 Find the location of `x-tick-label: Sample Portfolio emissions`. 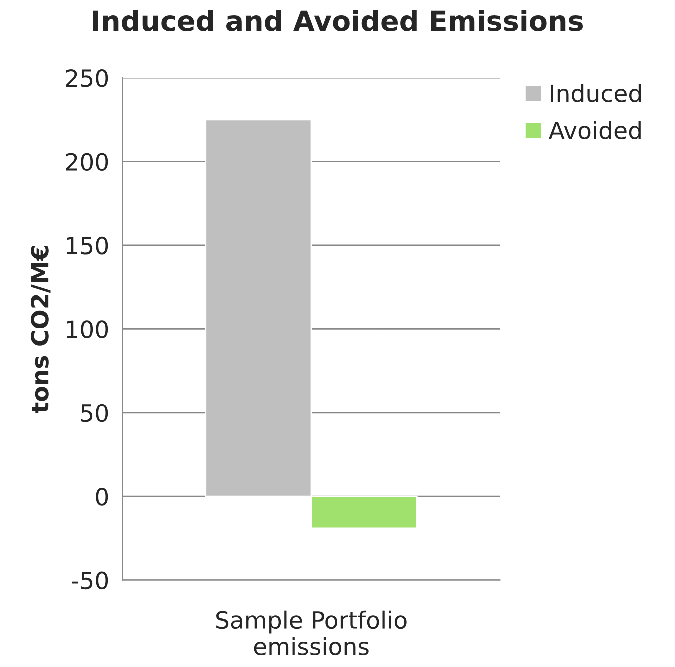

x-tick-label: Sample Portfolio emissions is located at coordinates (311, 633).